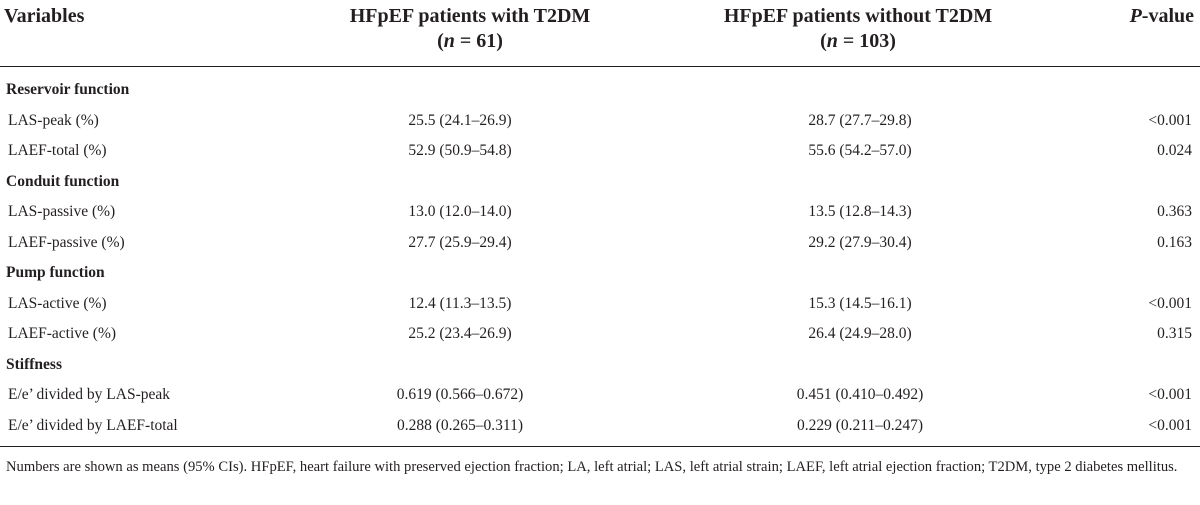 The height and width of the screenshot is (505, 1200). I want to click on section-label: Reservoir function, so click(68, 89).